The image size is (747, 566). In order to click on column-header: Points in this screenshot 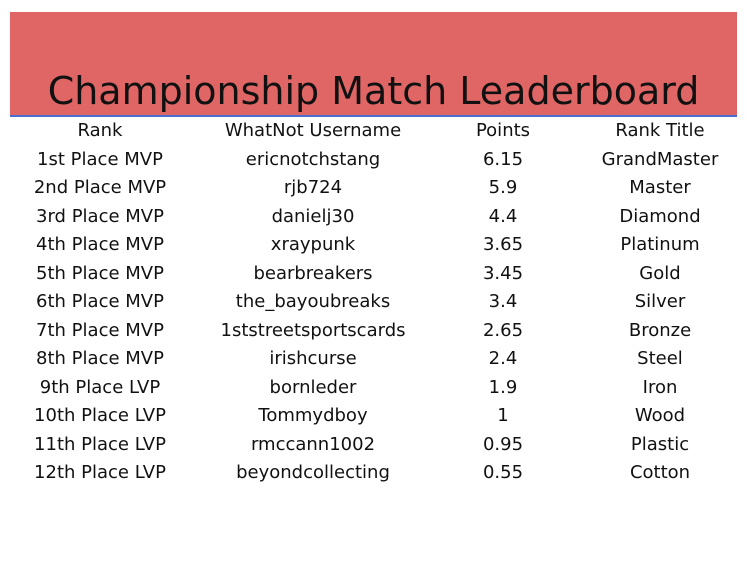, I will do `click(503, 130)`.